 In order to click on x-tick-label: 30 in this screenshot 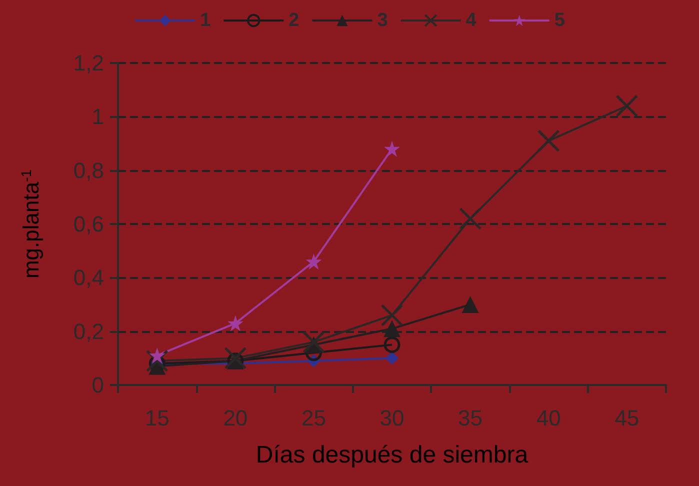, I will do `click(392, 418)`.